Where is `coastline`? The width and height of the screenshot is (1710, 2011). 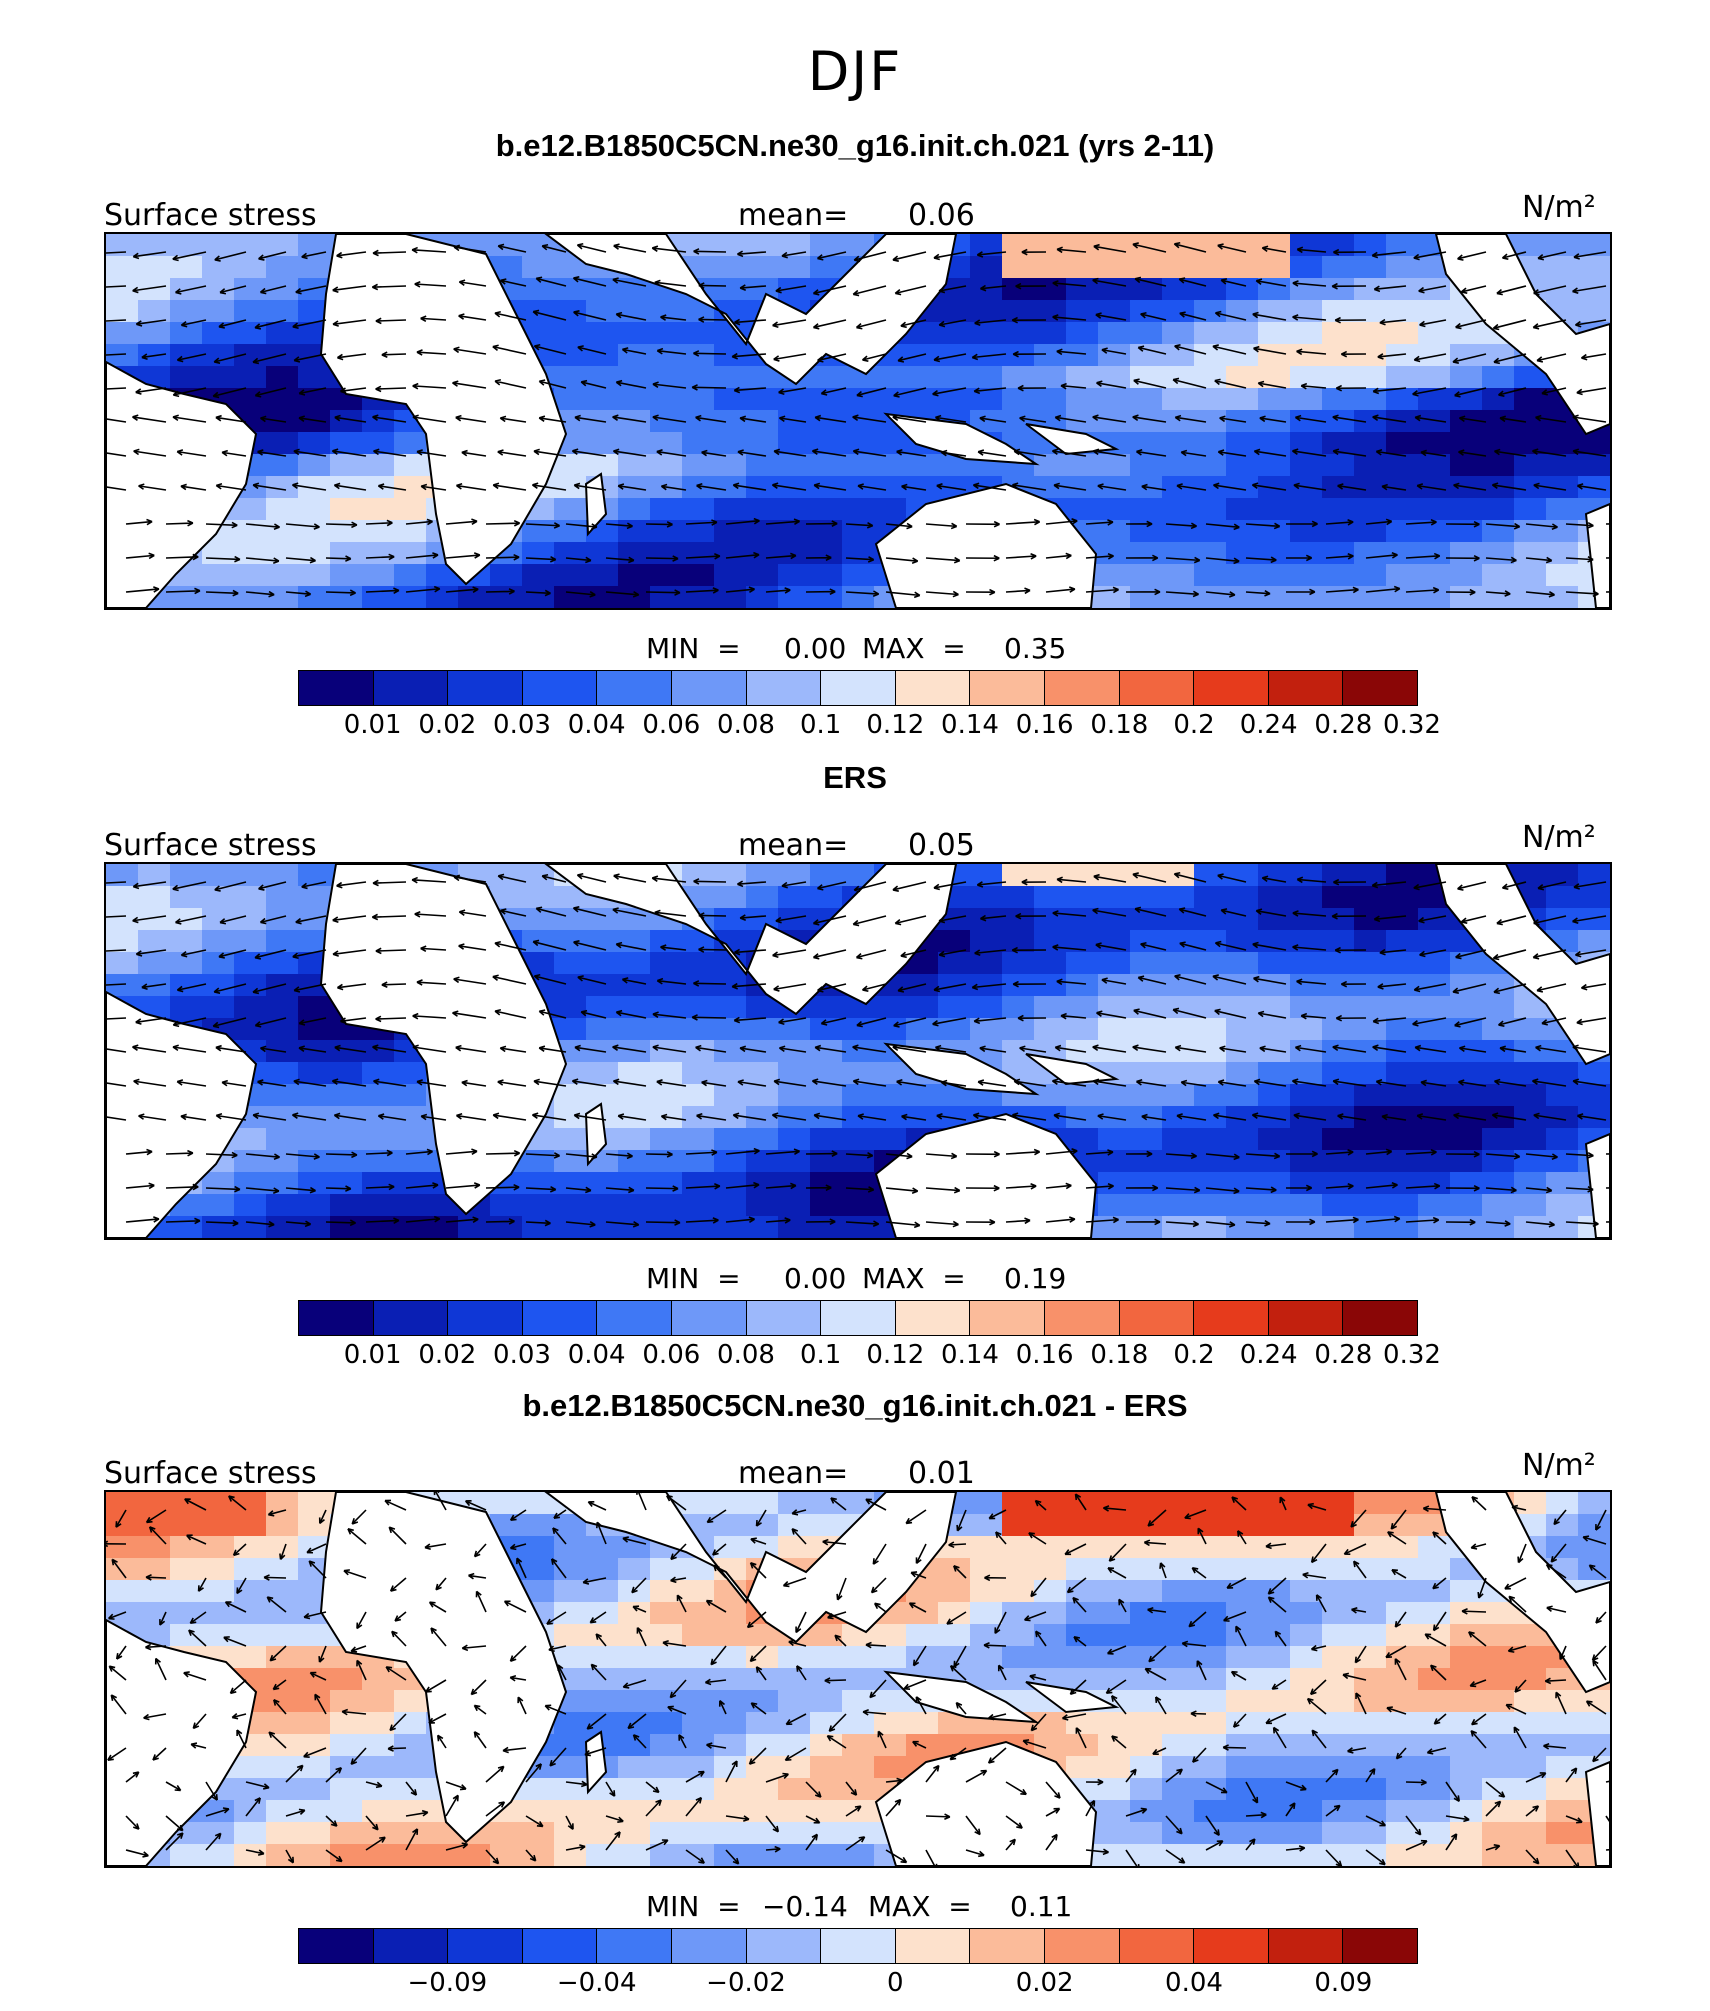 coastline is located at coordinates (1072, 1069).